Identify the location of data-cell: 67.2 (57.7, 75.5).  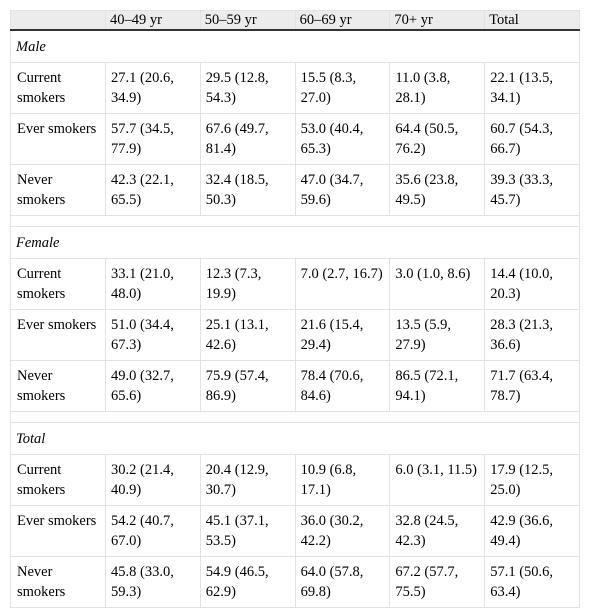
(437, 582).